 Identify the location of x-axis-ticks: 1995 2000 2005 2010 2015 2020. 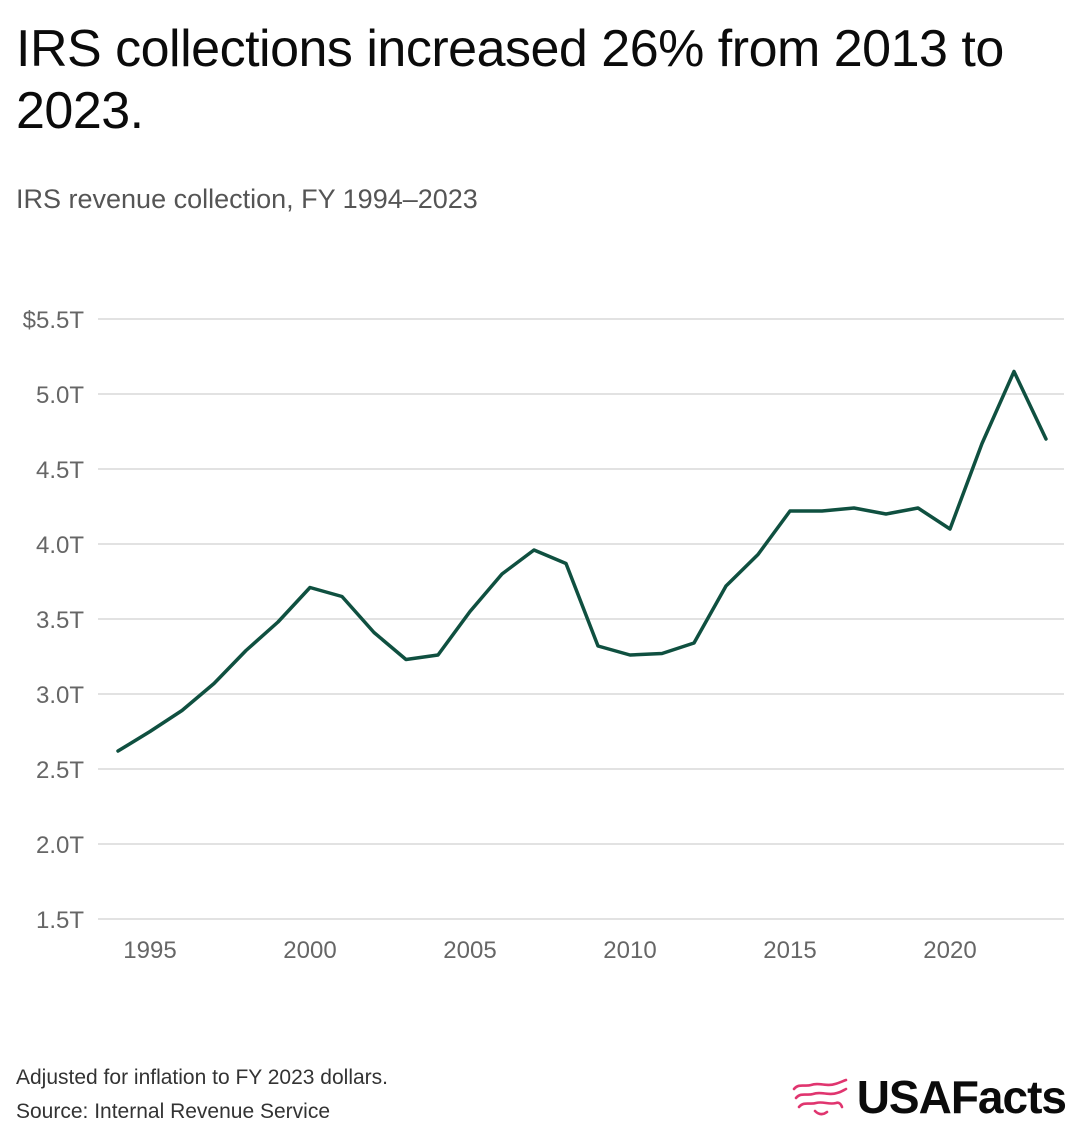
(549, 950).